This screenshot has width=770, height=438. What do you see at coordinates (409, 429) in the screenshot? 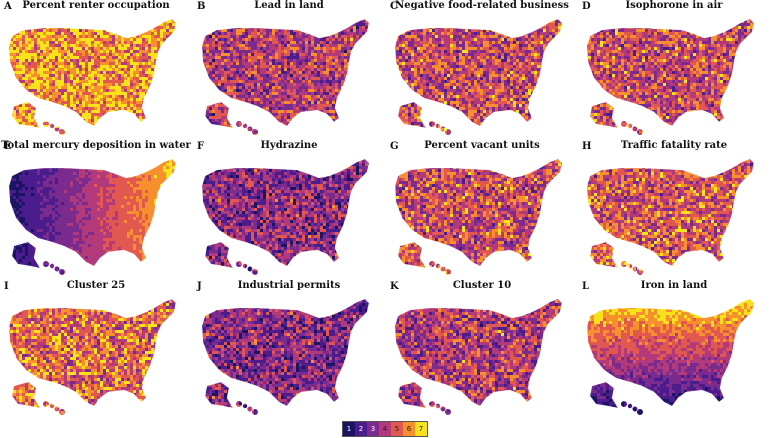
I see `legend-swatch: 6` at bounding box center [409, 429].